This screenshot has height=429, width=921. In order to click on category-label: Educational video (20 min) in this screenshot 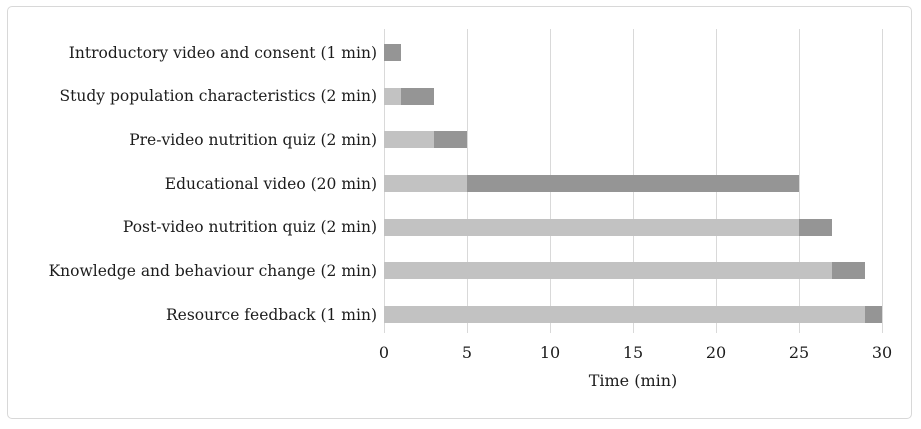, I will do `click(270, 183)`.